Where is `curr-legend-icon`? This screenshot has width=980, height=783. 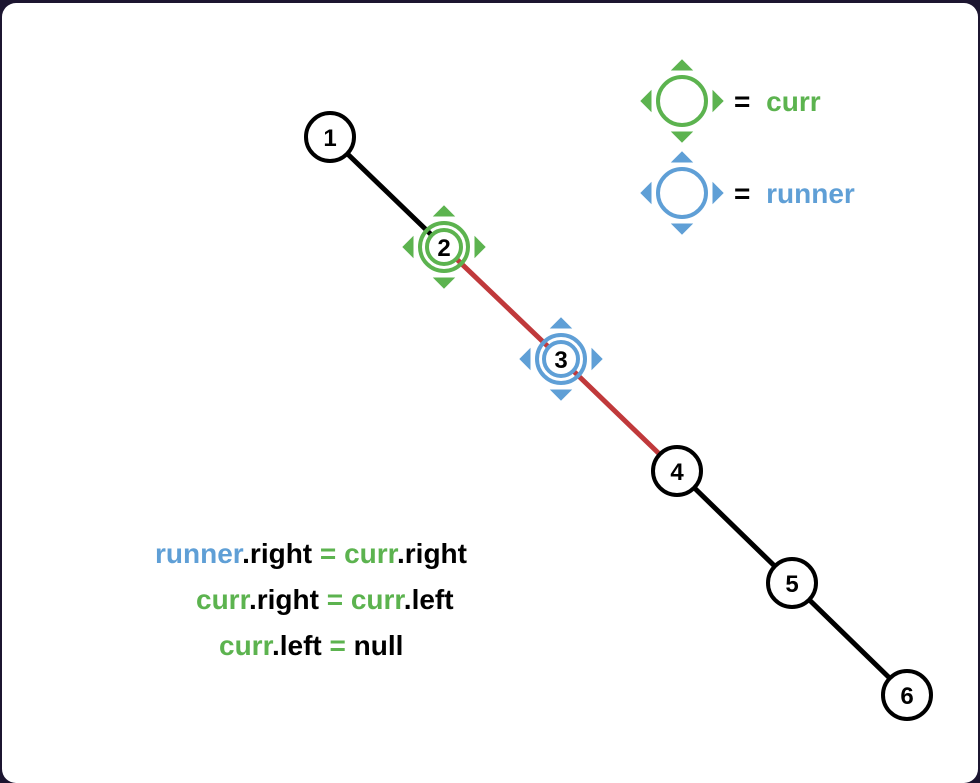 curr-legend-icon is located at coordinates (682, 101).